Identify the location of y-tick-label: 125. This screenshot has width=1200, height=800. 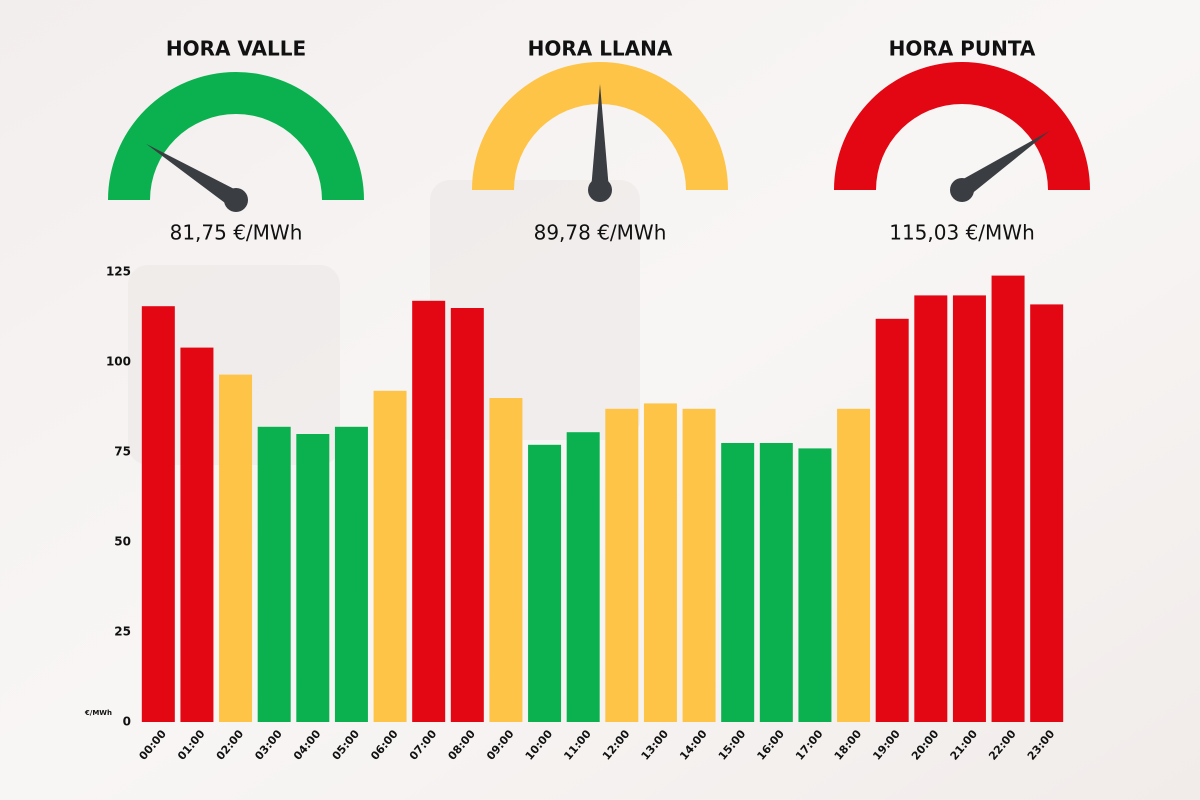
(118, 272).